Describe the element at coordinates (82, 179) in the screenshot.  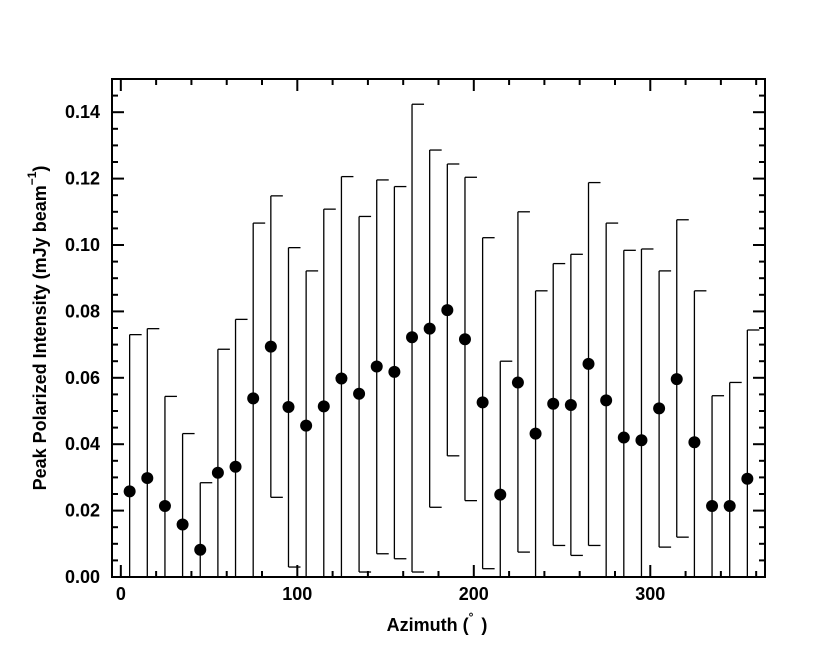
I see `y-tick-label: 0.12` at that location.